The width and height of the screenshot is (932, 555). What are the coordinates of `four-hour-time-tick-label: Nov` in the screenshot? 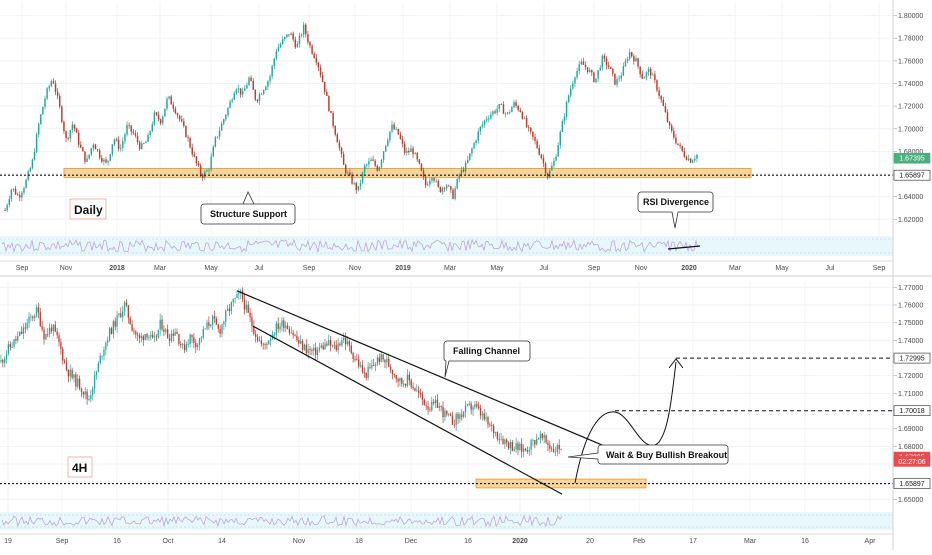 It's located at (299, 541).